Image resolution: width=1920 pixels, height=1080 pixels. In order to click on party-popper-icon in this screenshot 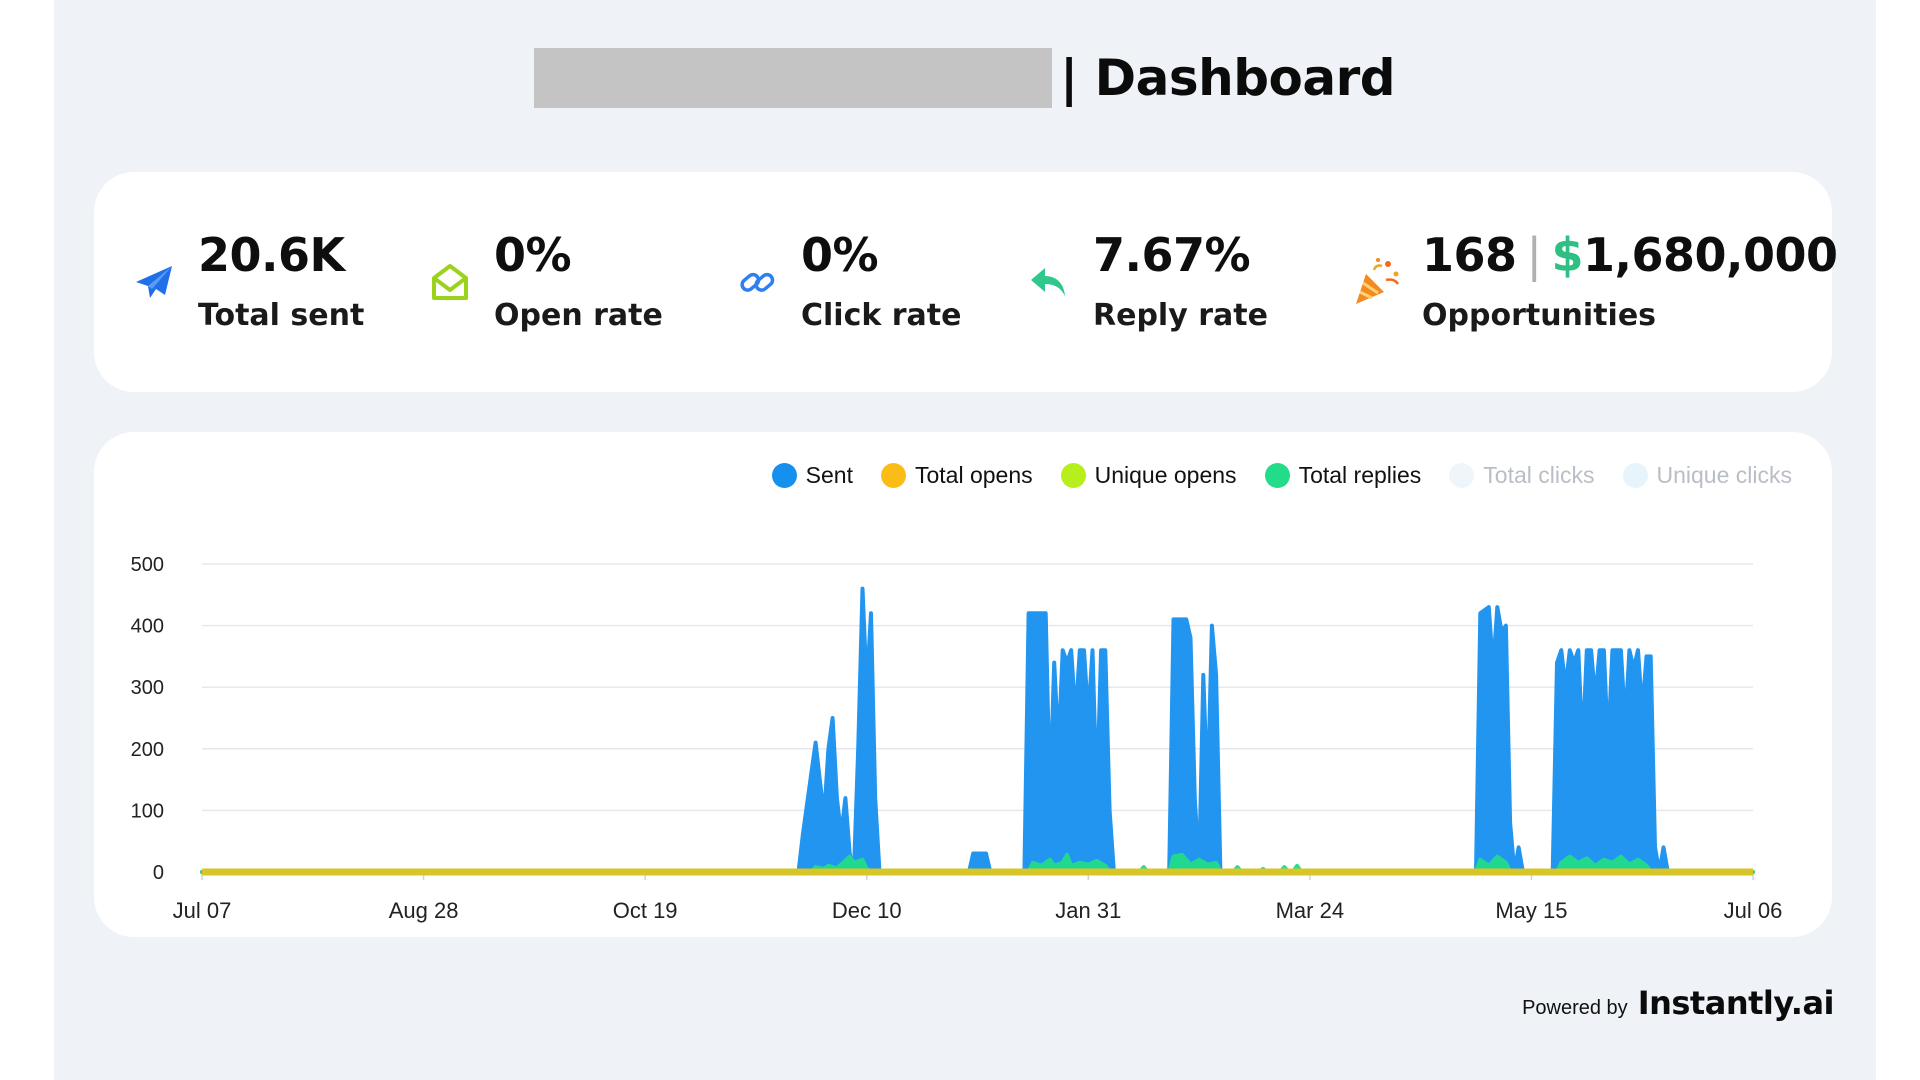, I will do `click(1378, 281)`.